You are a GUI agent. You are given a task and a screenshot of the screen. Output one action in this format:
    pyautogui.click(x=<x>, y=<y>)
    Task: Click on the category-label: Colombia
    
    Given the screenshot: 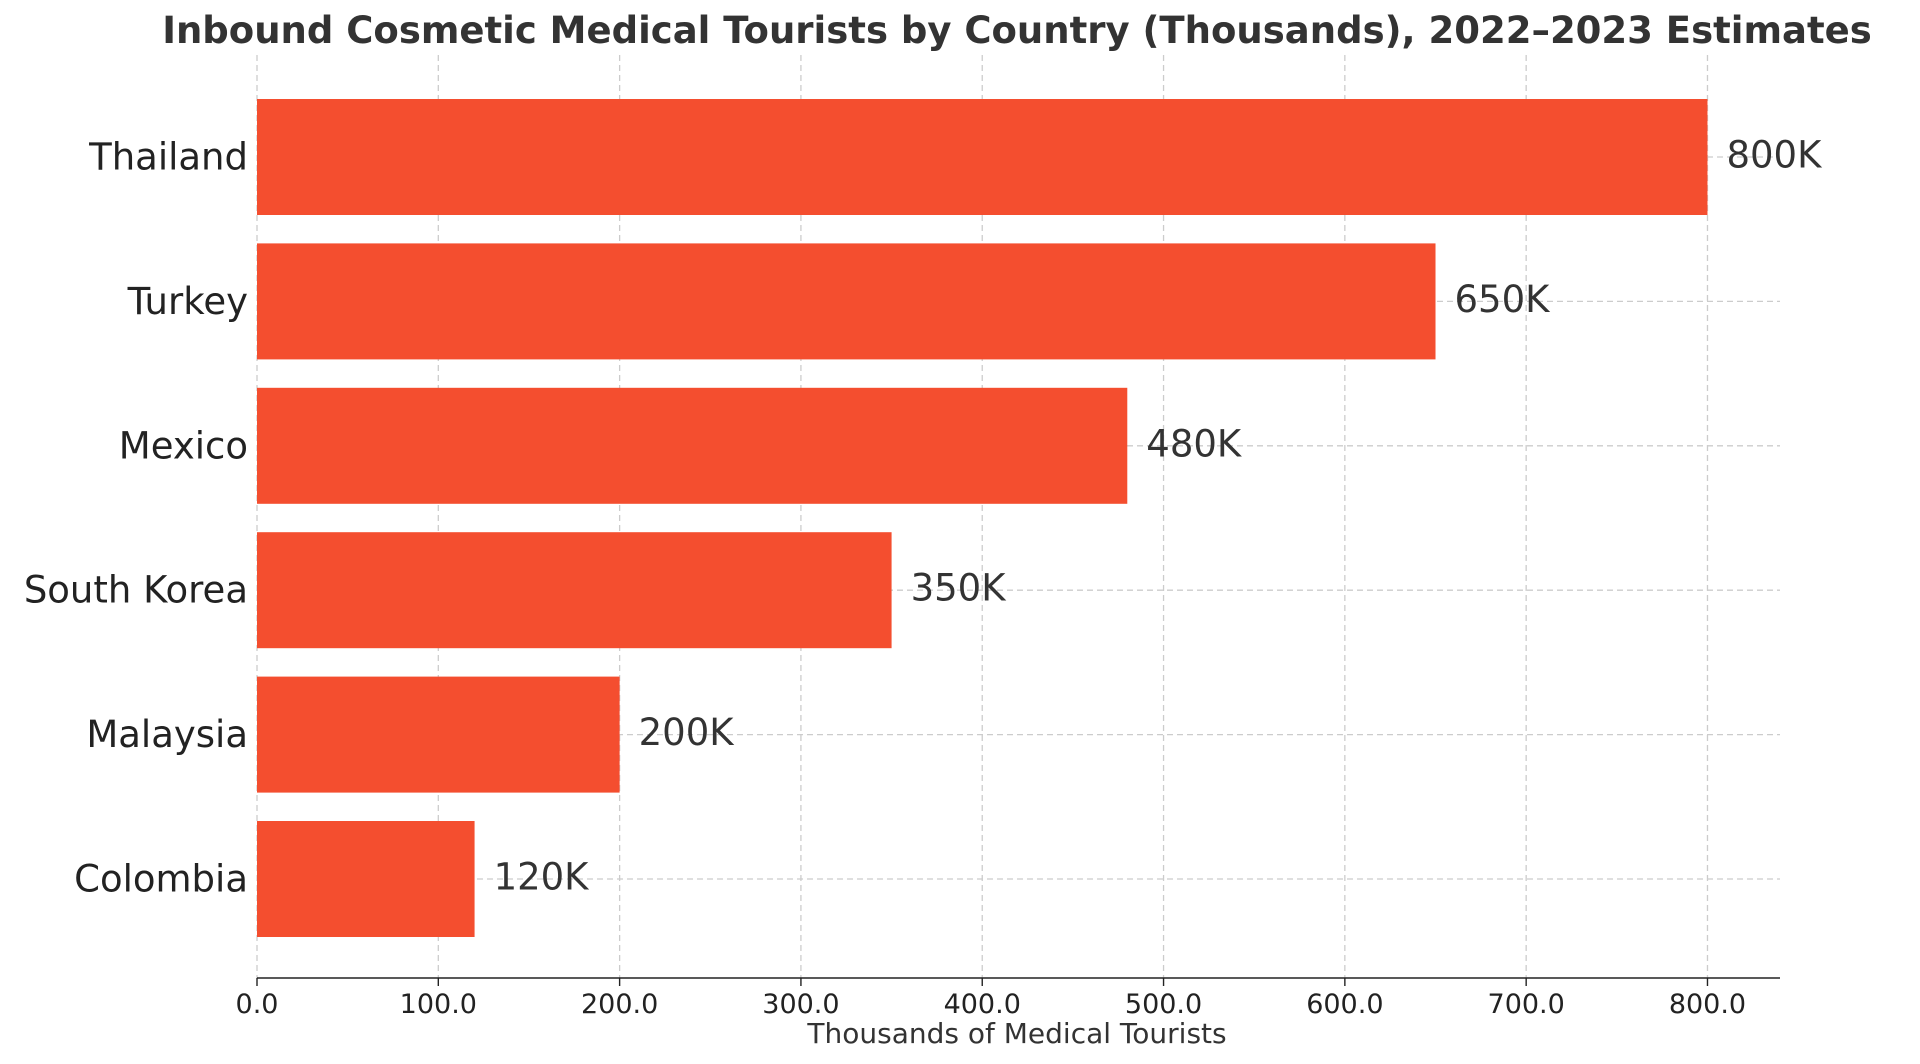 What is the action you would take?
    pyautogui.click(x=161, y=879)
    